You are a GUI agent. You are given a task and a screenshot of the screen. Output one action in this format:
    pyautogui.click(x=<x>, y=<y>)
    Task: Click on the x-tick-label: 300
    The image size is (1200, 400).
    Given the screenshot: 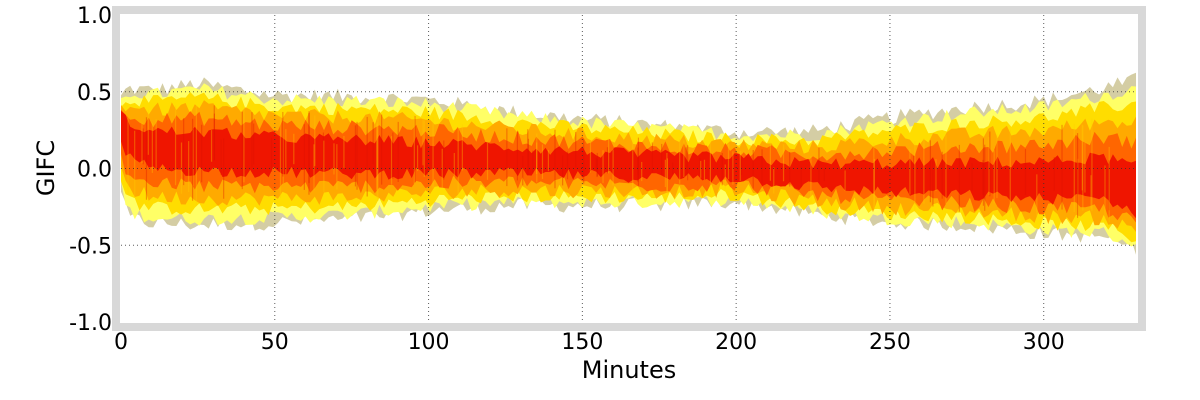 What is the action you would take?
    pyautogui.click(x=1044, y=342)
    